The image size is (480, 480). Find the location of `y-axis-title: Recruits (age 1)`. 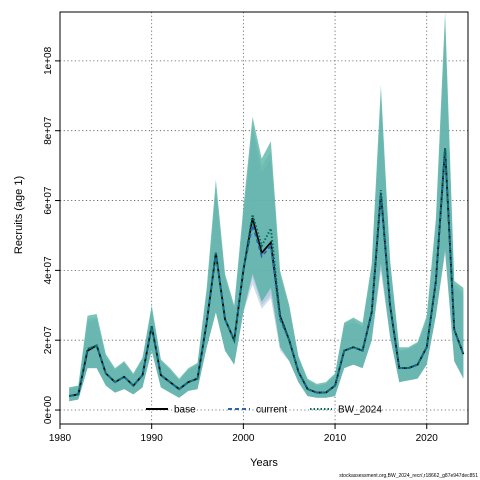

y-axis-title: Recruits (age 1) is located at coordinates (19, 215).